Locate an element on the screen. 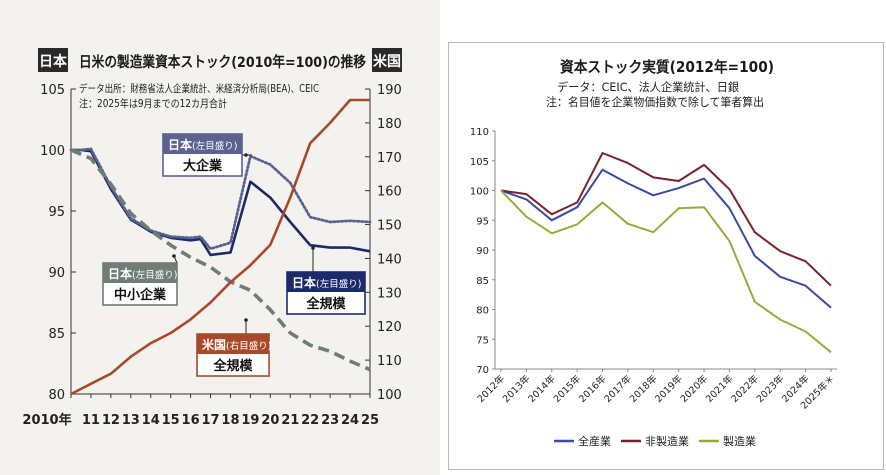 The image size is (886, 475). x-tick-label: 22 is located at coordinates (310, 420).